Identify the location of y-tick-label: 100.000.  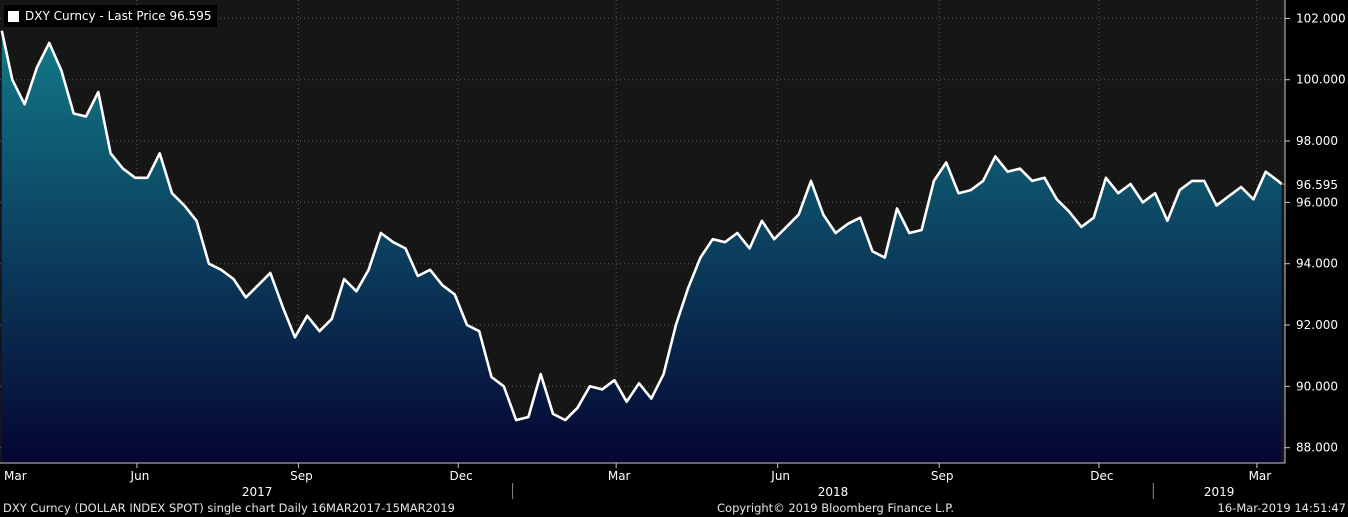
(1321, 80).